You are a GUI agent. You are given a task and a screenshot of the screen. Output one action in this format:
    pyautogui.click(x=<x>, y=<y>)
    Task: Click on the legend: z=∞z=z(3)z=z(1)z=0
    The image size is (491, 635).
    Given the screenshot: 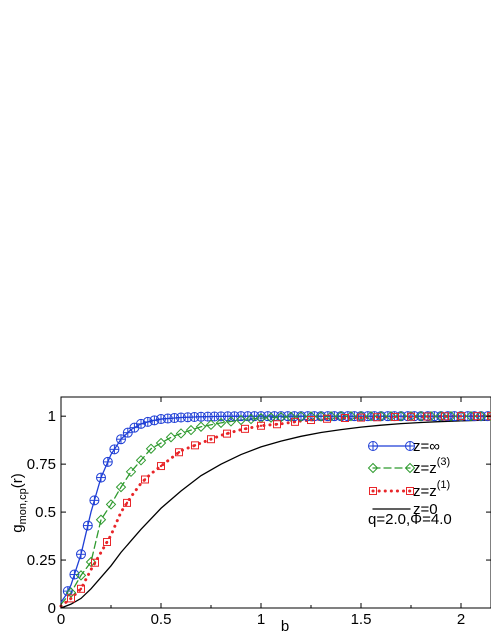 What is the action you would take?
    pyautogui.click(x=408, y=478)
    